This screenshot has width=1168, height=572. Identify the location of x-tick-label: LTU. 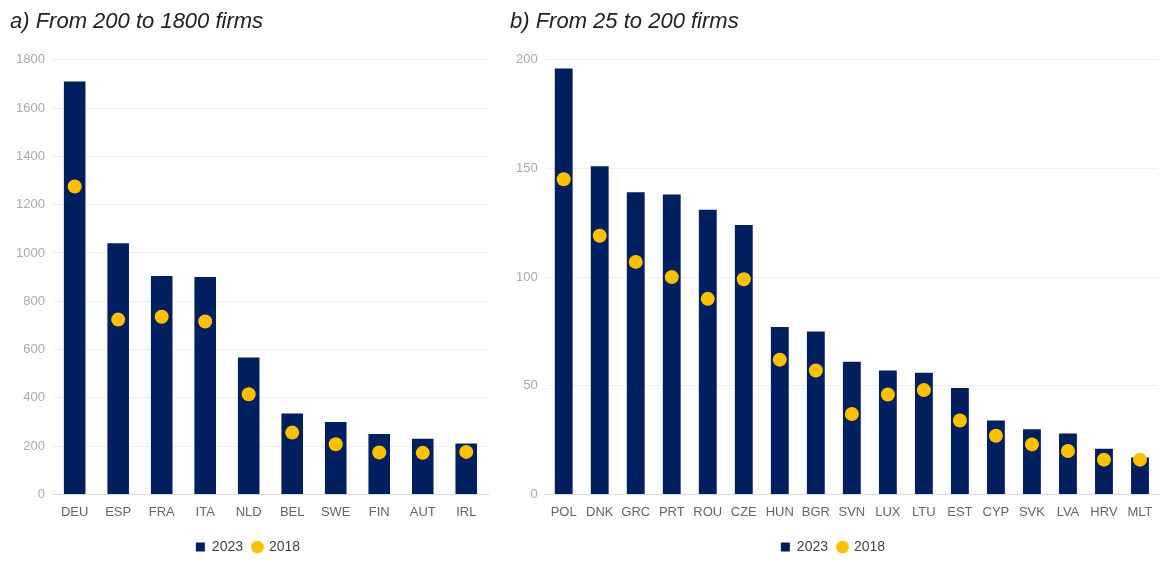
(924, 511).